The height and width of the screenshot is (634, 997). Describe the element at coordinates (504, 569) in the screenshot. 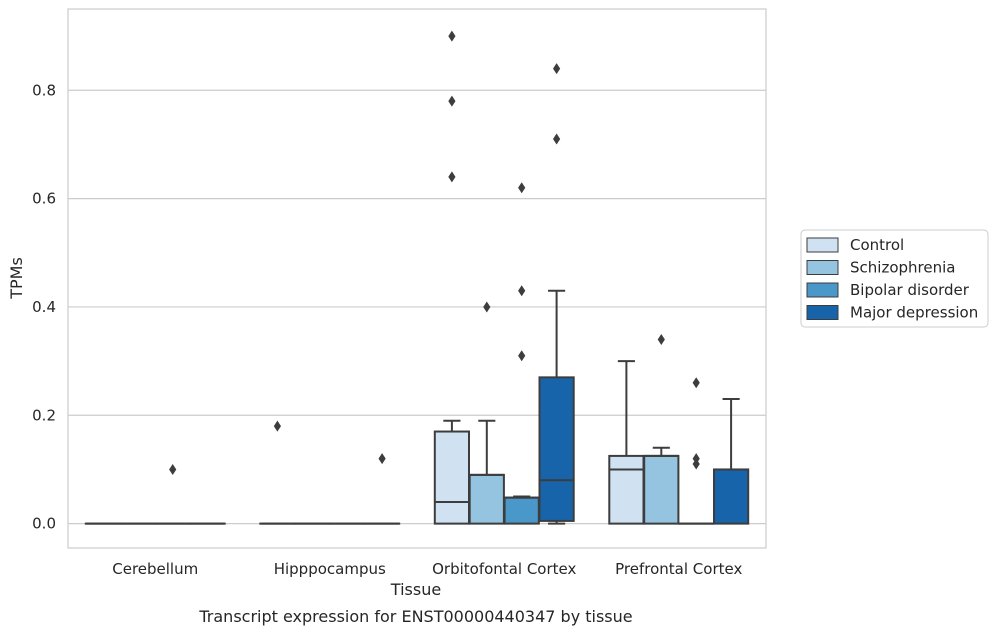

I see `x-tick-label: Orbitofontal Cortex` at that location.